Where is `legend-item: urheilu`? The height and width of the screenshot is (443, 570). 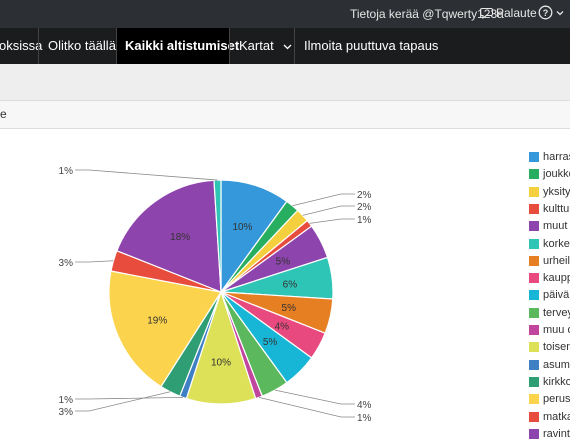
legend-item: urheilu is located at coordinates (549, 261).